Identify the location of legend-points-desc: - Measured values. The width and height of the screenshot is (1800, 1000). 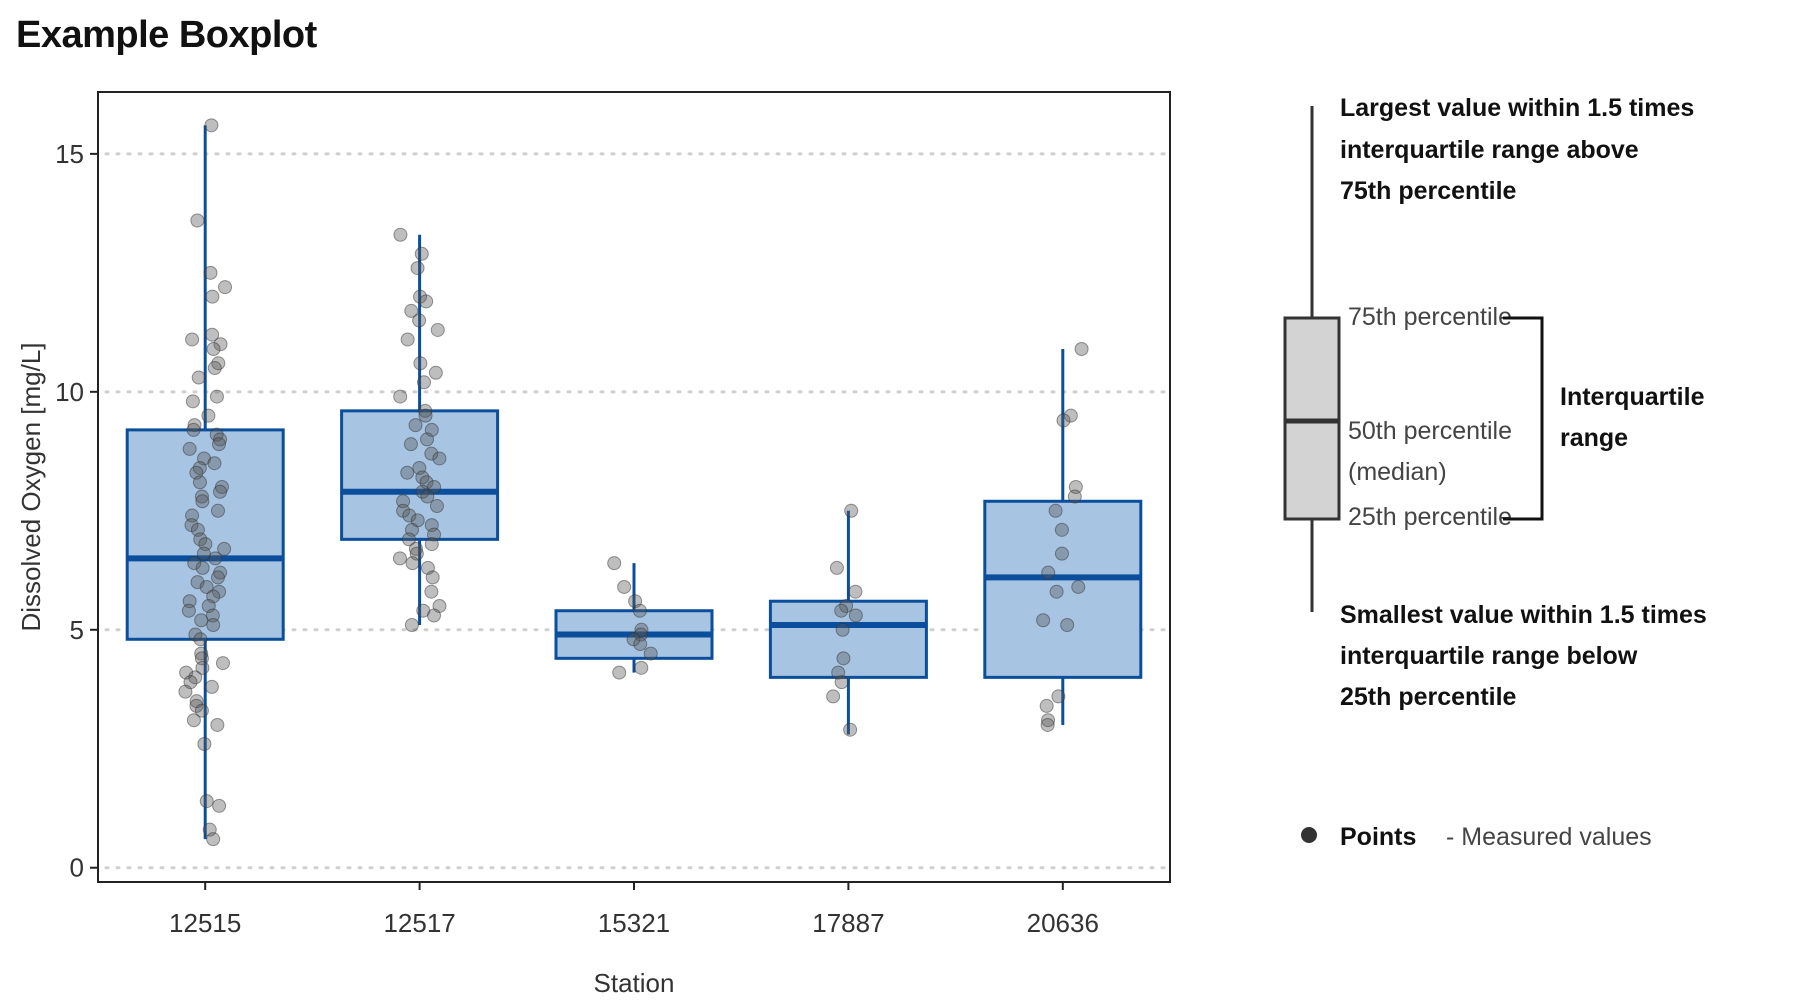
(1549, 837).